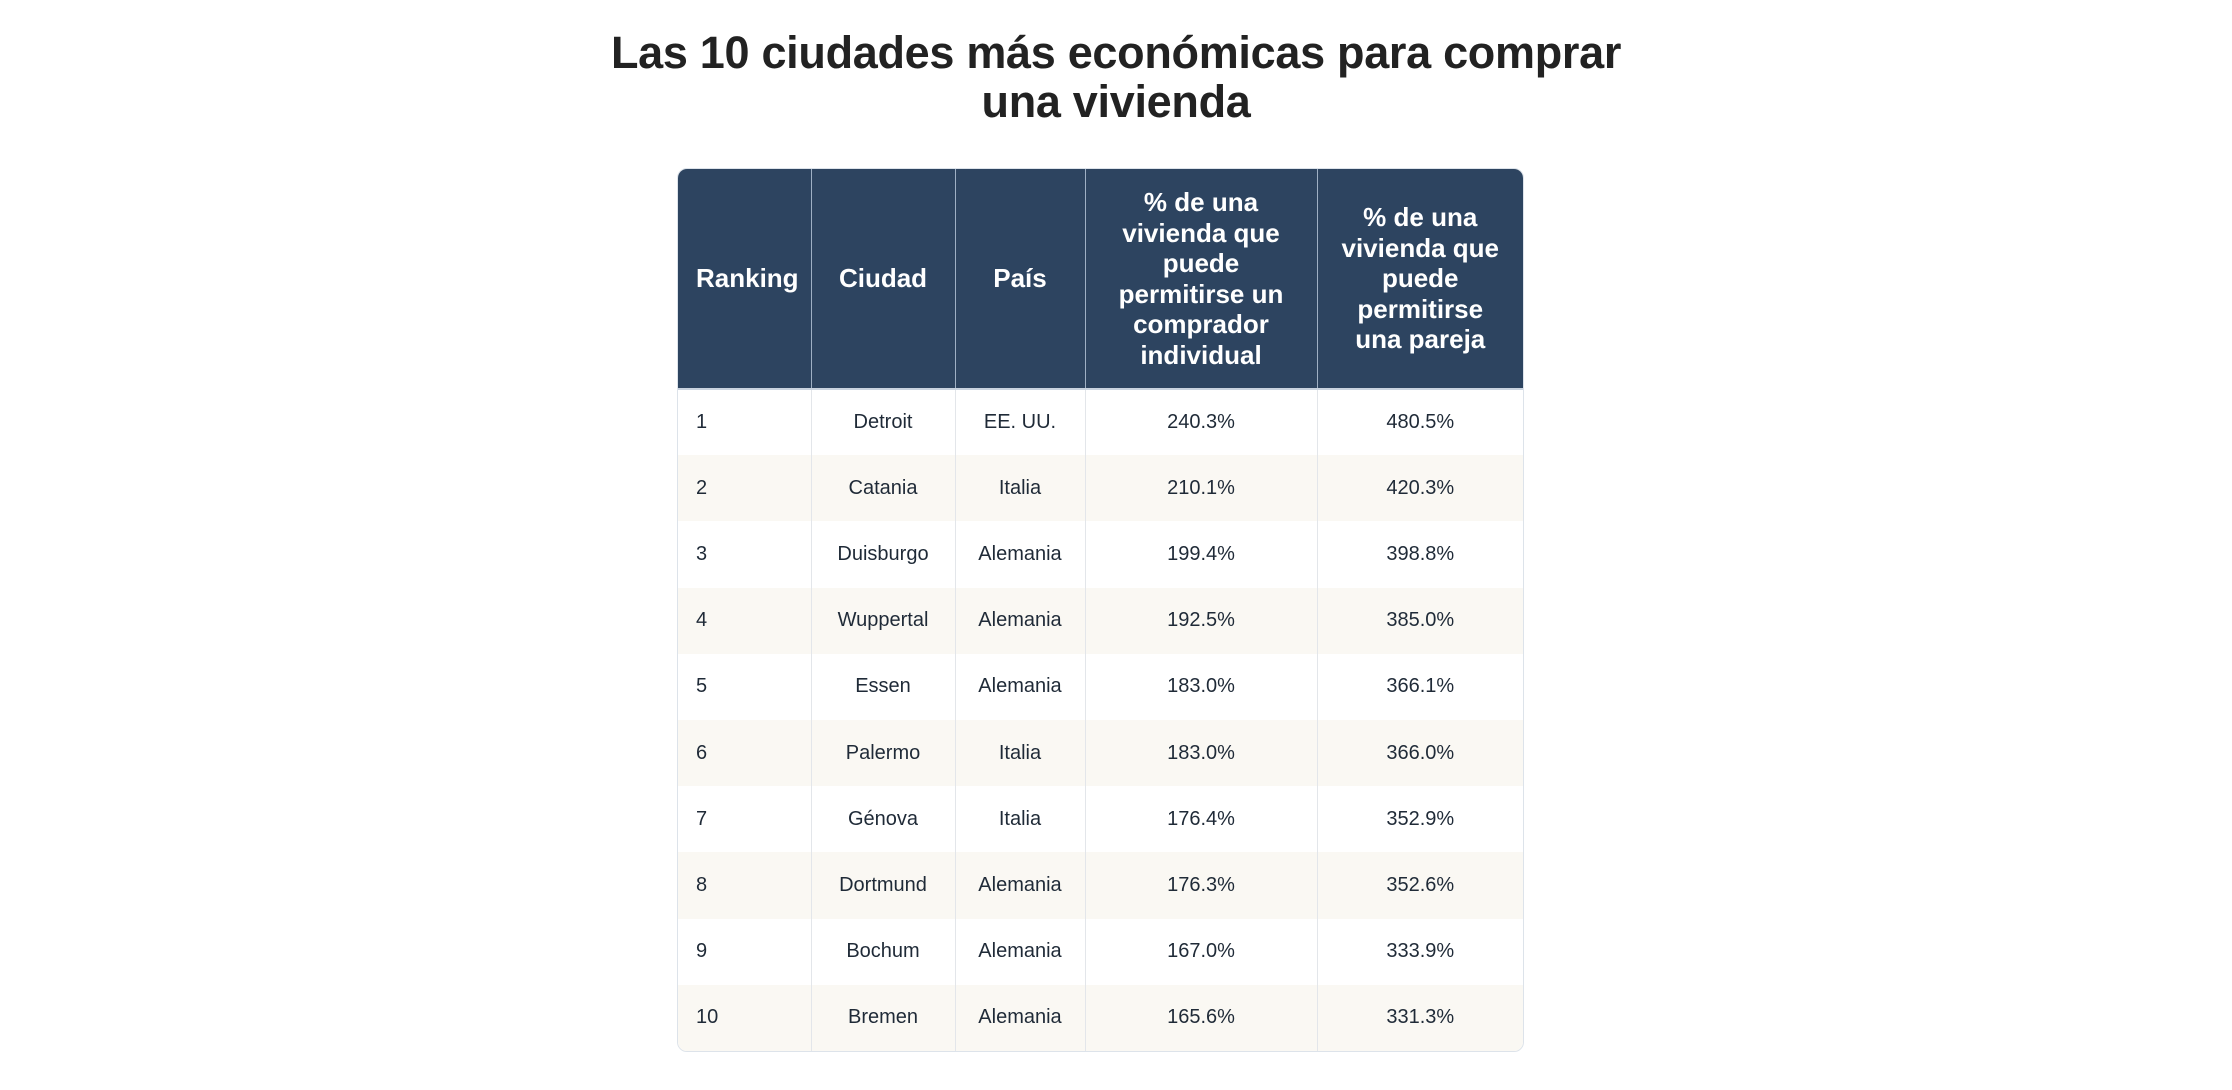 The height and width of the screenshot is (1090, 2232). I want to click on table-row: 3 Duisburgo Alemania 199.4% 398.8%, so click(1100, 554).